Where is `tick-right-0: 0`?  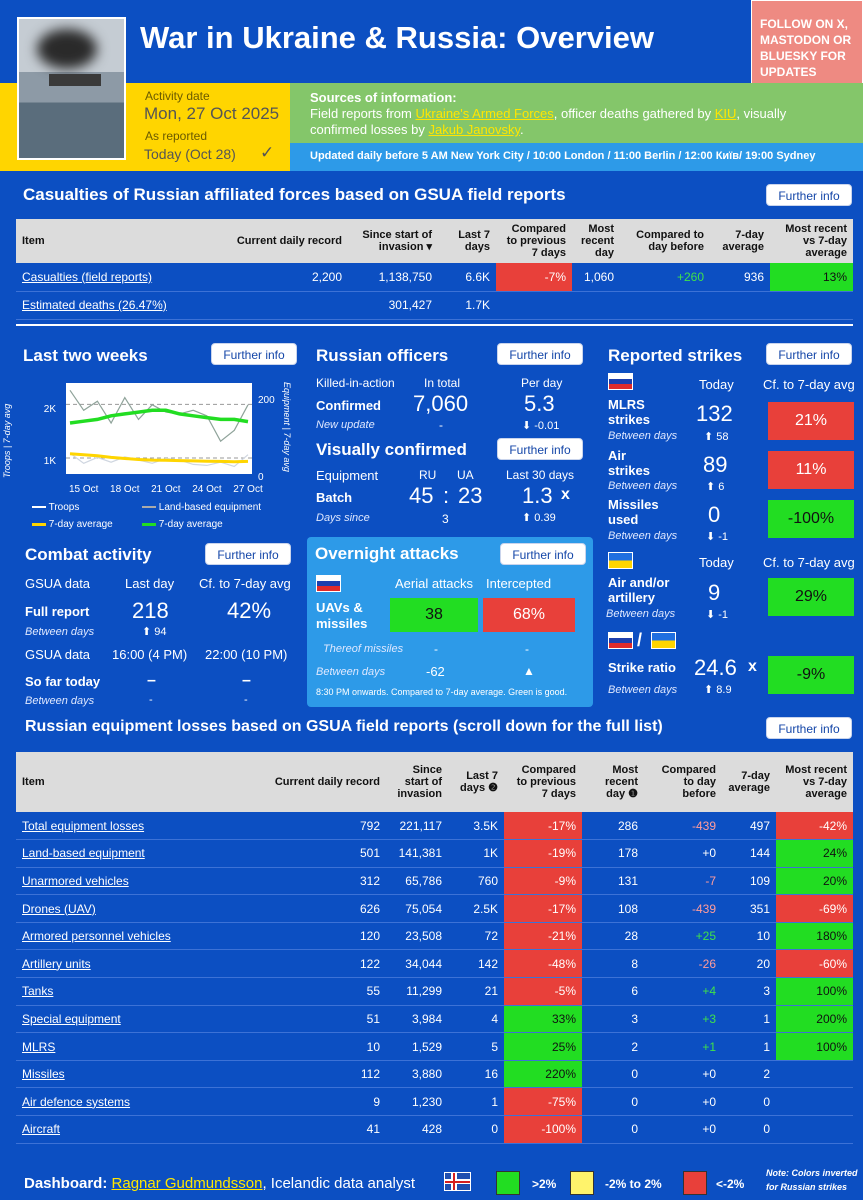
tick-right-0: 0 is located at coordinates (261, 477).